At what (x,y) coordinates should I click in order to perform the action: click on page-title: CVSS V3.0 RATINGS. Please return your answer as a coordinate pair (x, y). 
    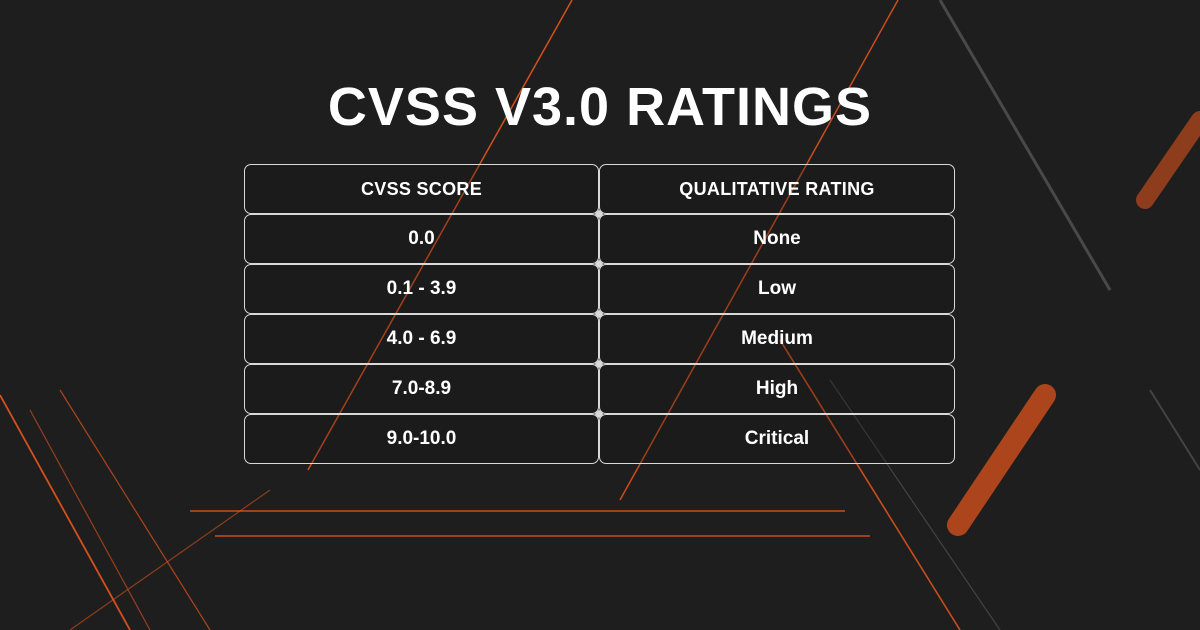
    Looking at the image, I should click on (600, 107).